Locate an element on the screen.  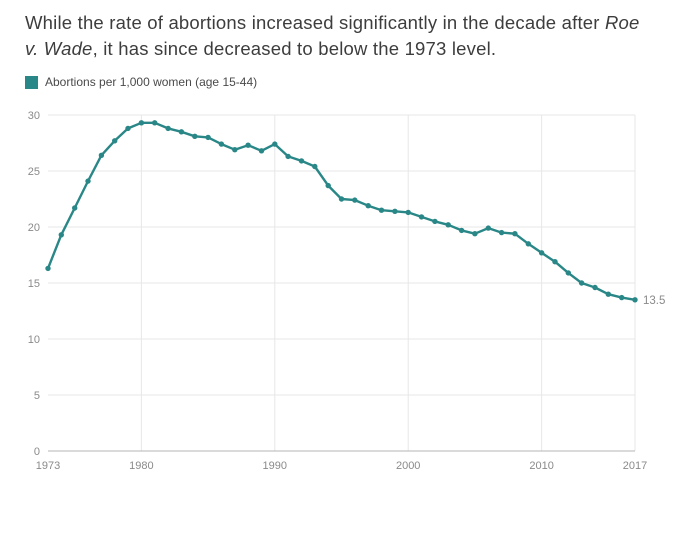
y-tick-label: 30 is located at coordinates (34, 116).